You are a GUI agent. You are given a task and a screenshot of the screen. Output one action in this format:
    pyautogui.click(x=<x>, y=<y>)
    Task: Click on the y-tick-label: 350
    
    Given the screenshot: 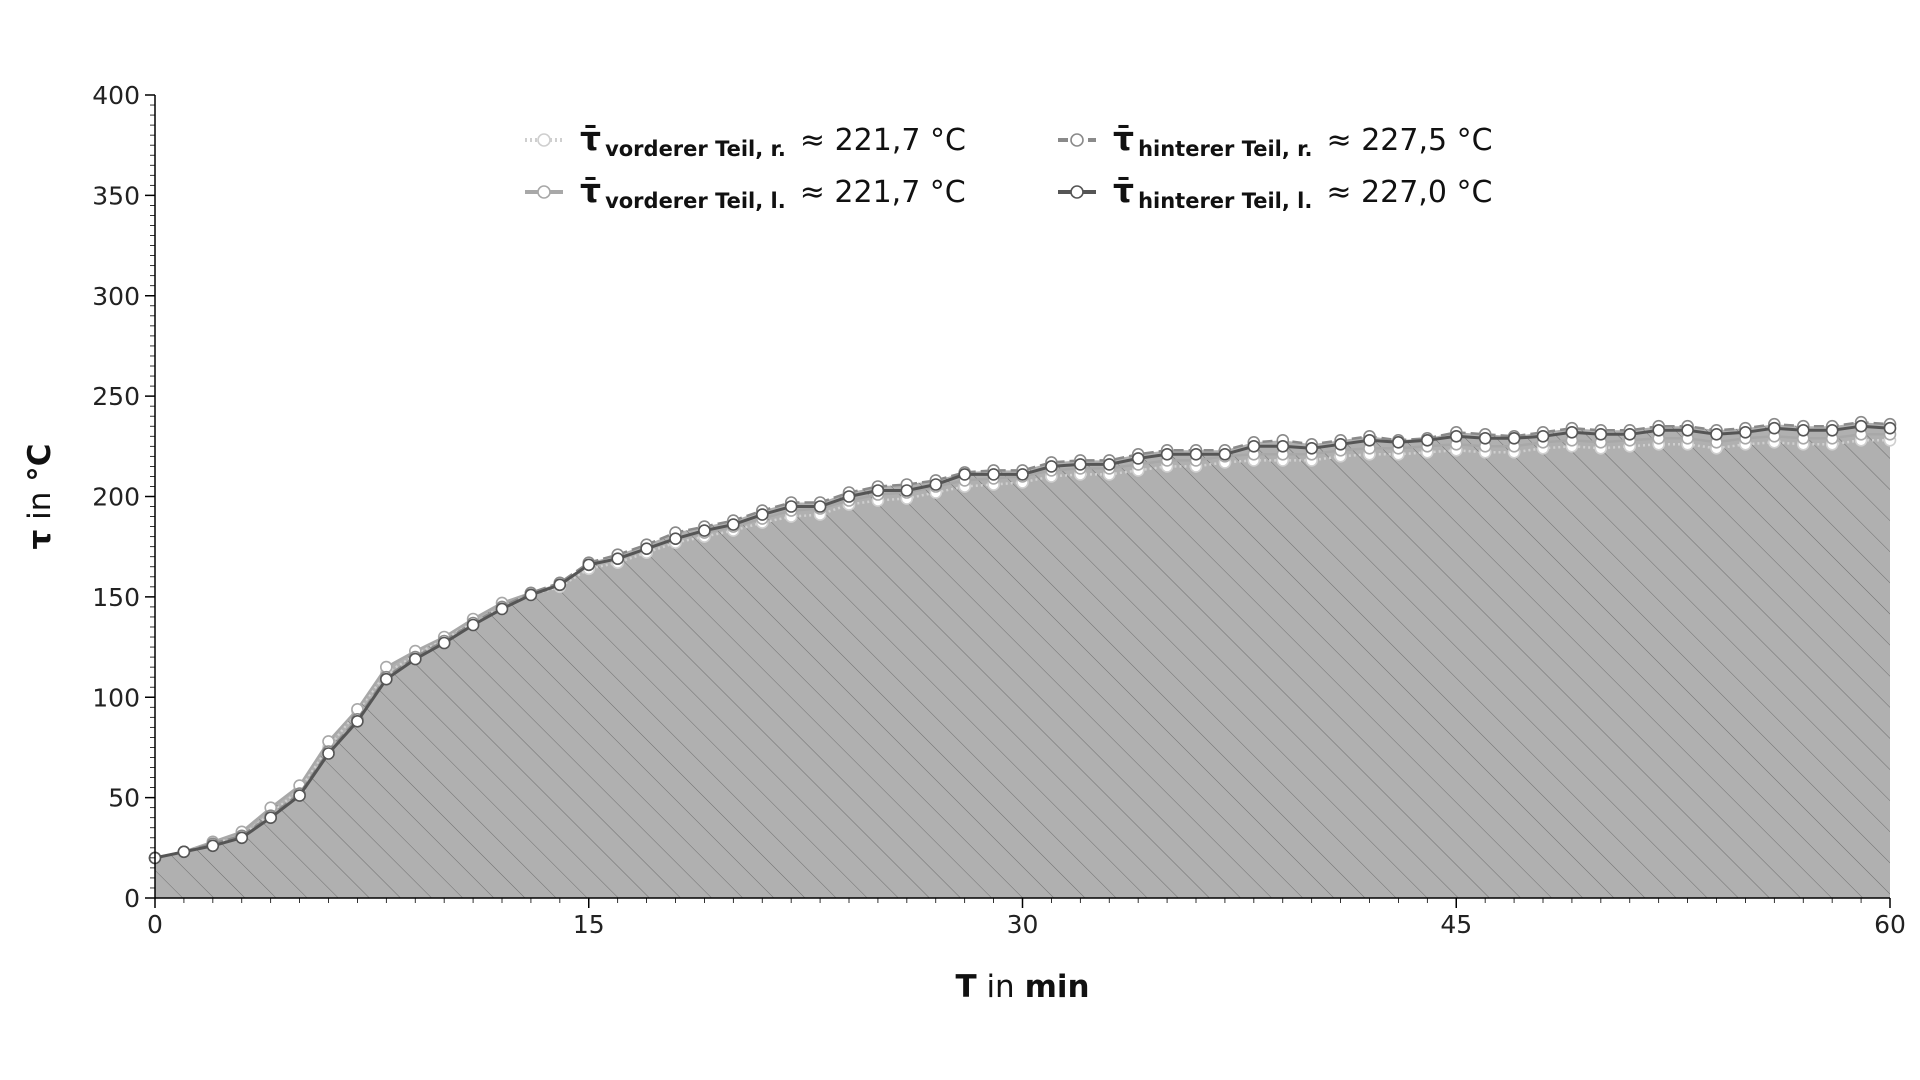 What is the action you would take?
    pyautogui.click(x=116, y=195)
    